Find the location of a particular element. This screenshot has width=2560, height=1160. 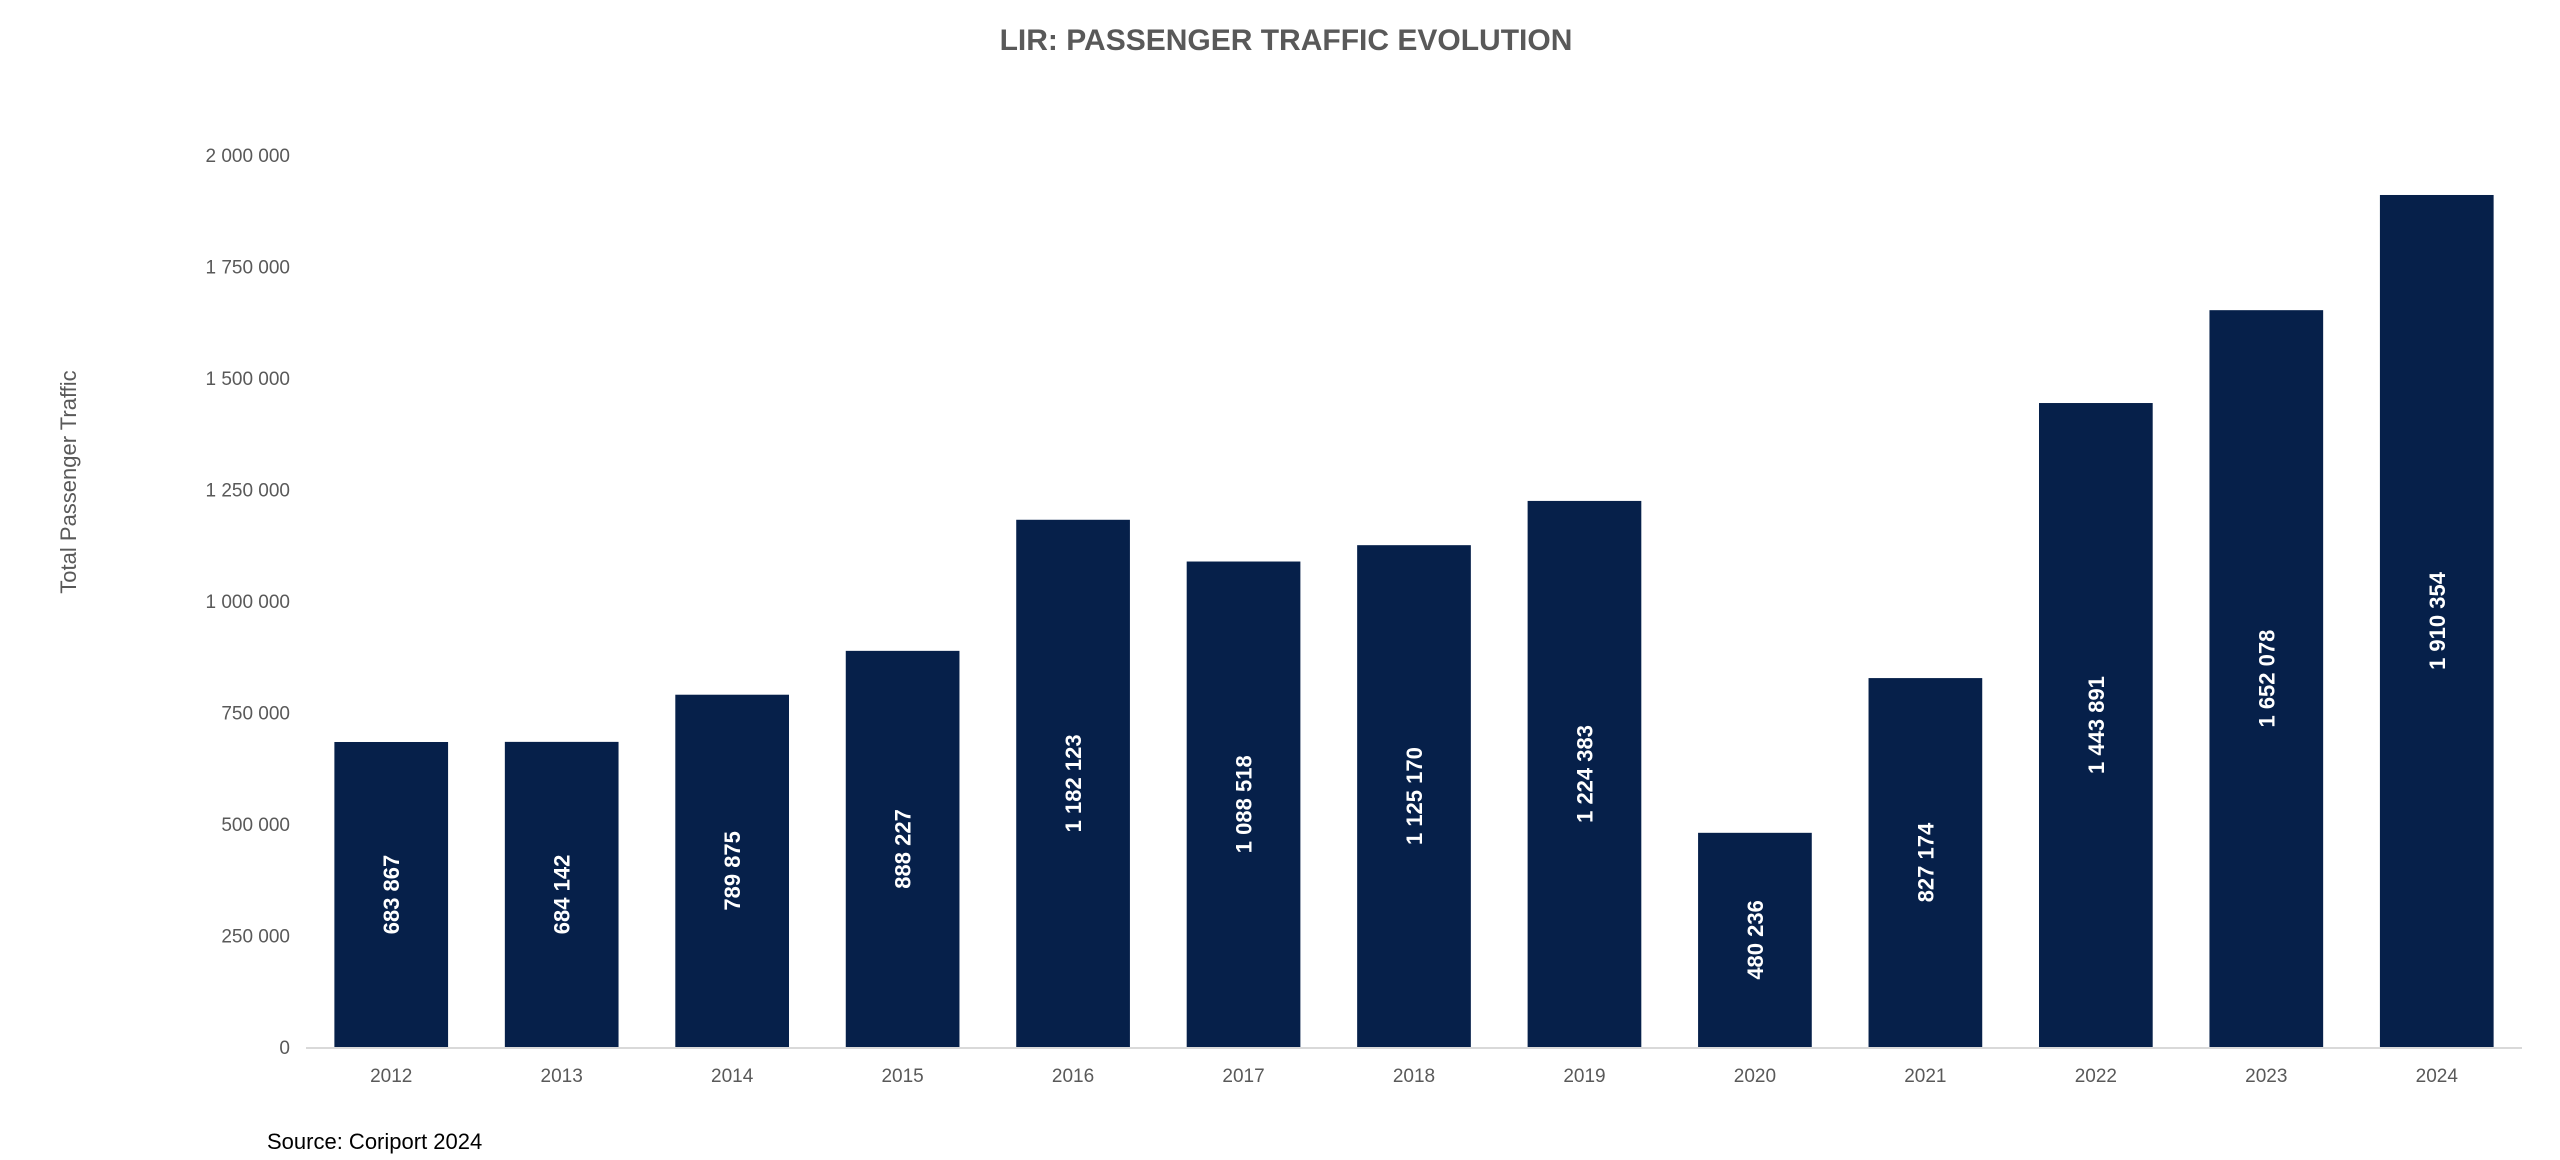

x-tick-label: 2020 is located at coordinates (1755, 1076).